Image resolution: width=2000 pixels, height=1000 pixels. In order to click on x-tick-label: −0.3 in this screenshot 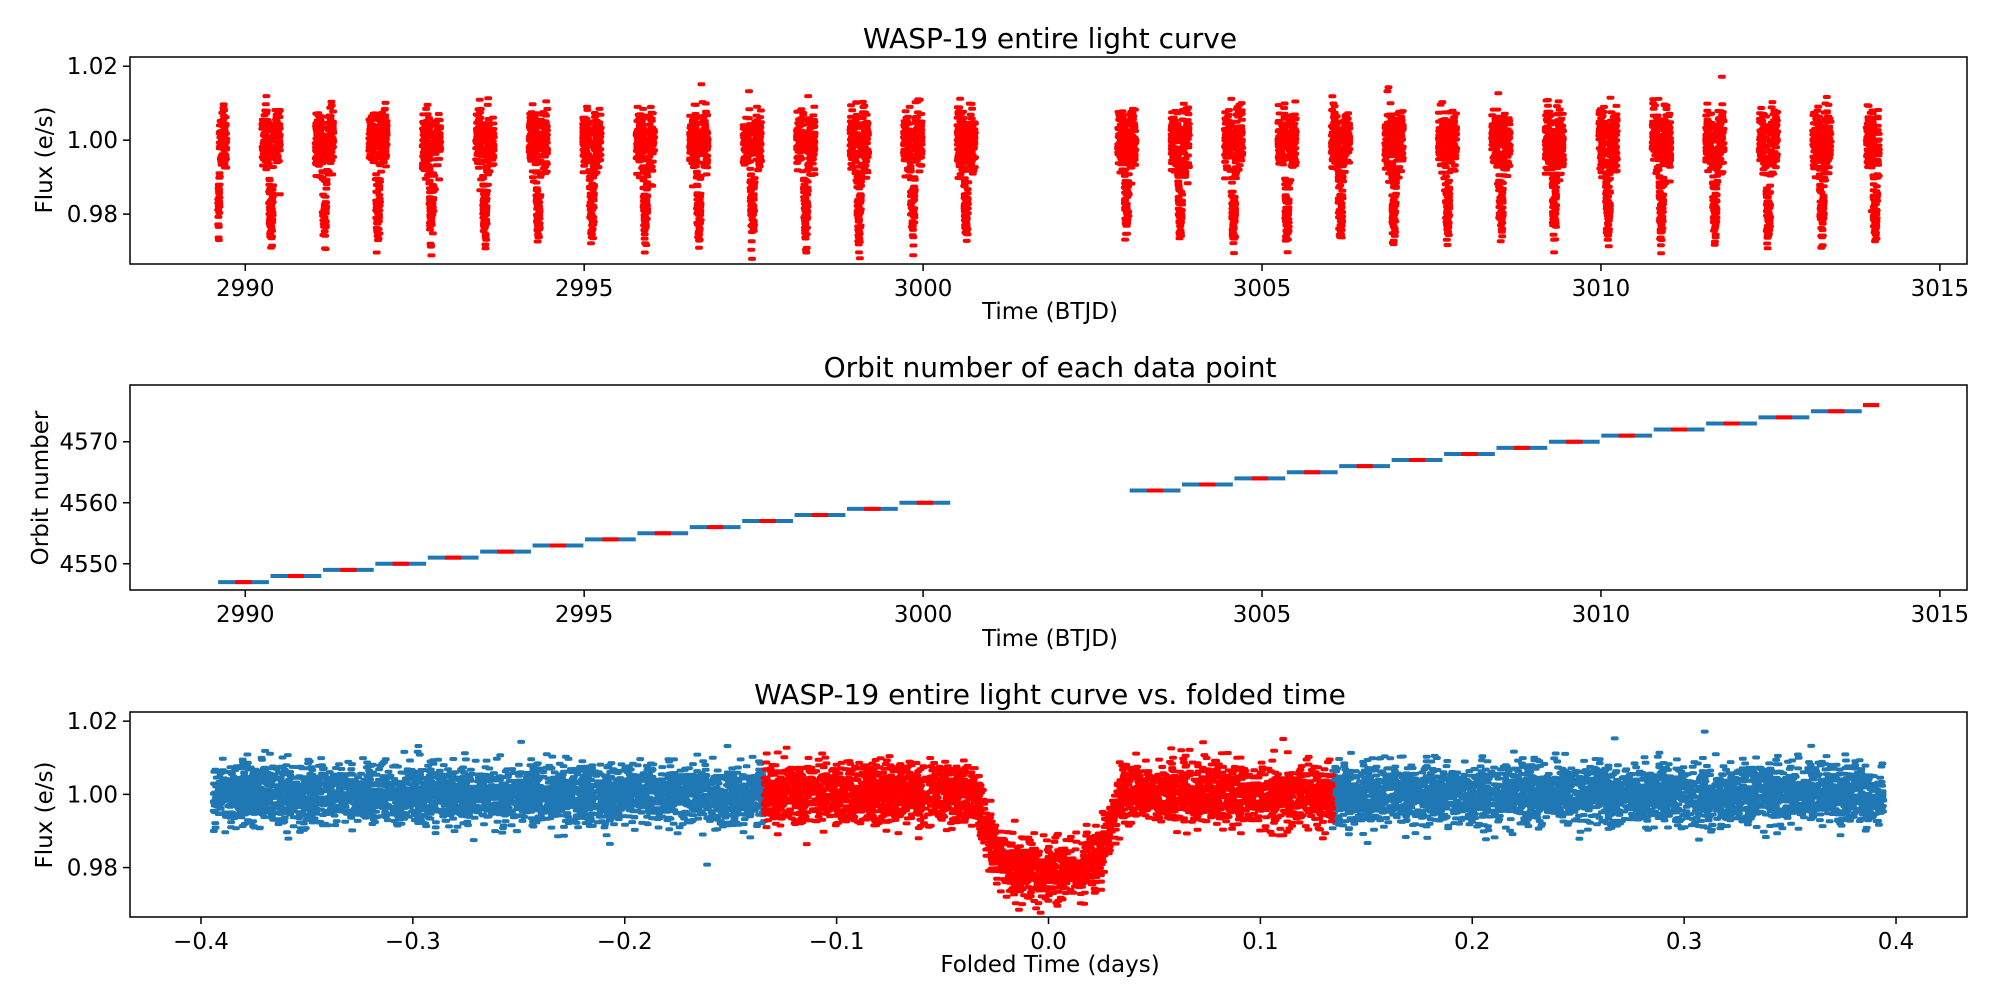, I will do `click(413, 942)`.